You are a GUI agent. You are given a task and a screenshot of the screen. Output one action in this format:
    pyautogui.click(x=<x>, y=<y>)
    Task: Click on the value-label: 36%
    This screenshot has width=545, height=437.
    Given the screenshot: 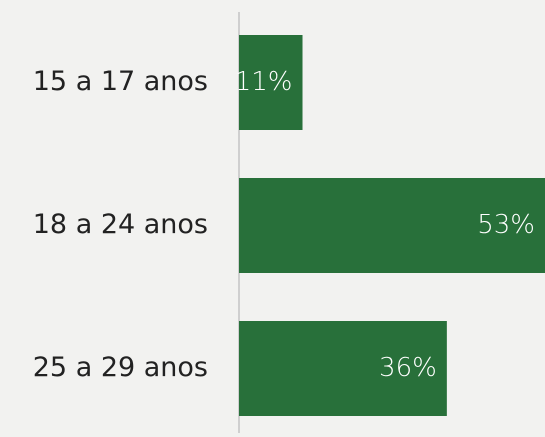 What is the action you would take?
    pyautogui.click(x=408, y=368)
    